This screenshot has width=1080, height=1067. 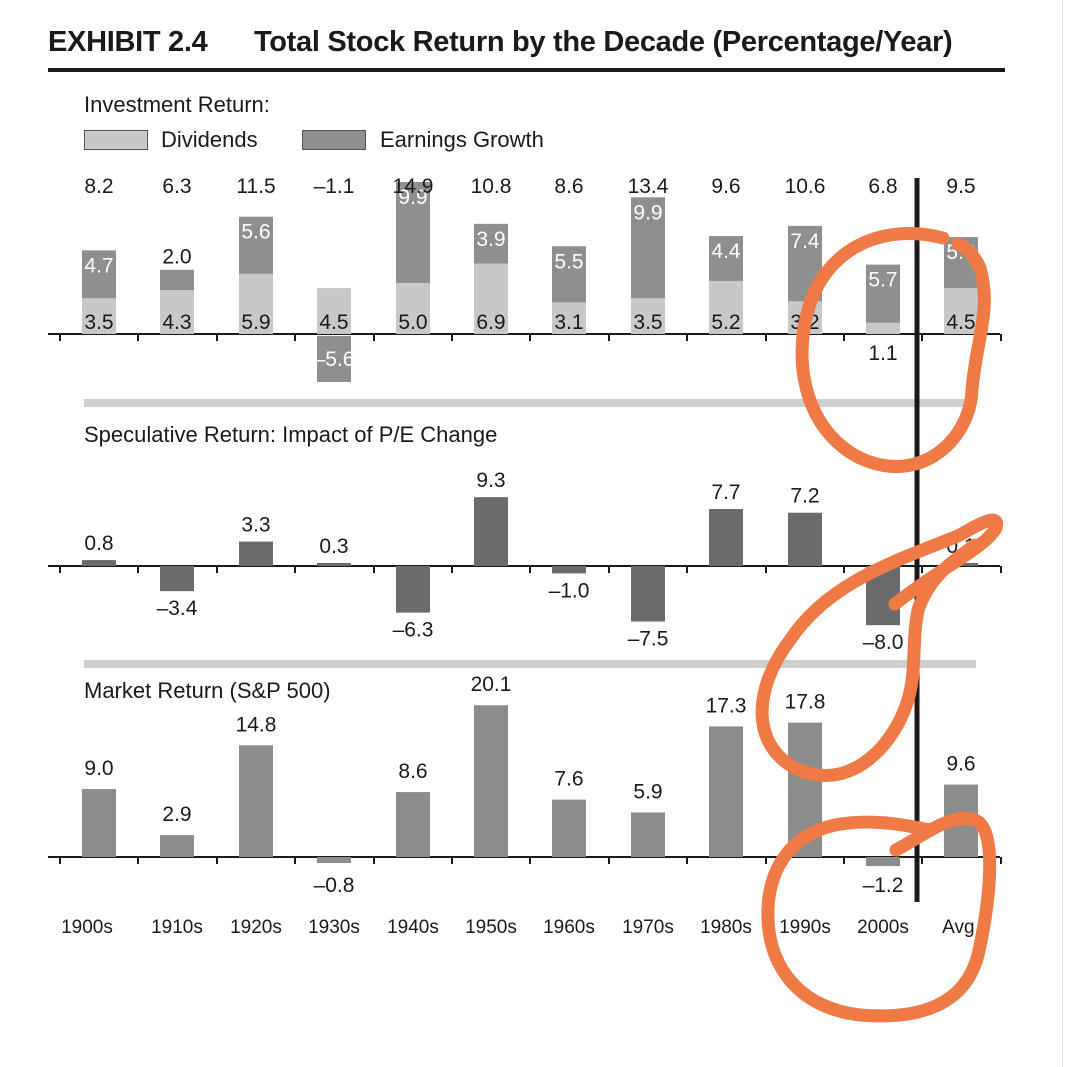 I want to click on exhibit-number: EXHIBIT 2.4, so click(x=128, y=42).